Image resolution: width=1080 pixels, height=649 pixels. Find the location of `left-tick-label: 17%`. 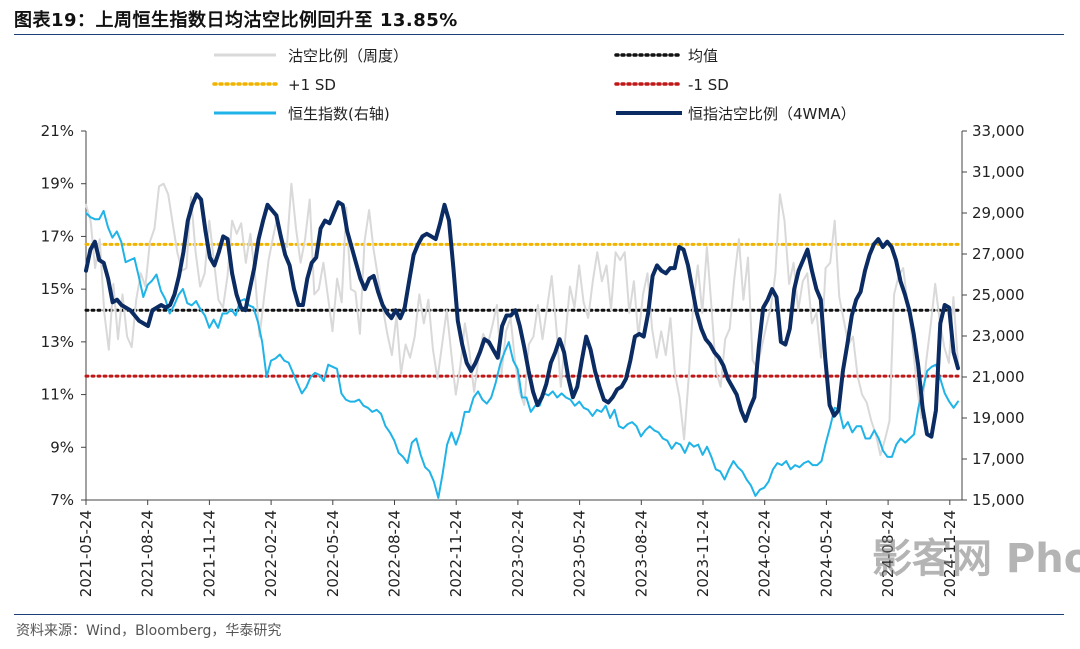

left-tick-label: 17% is located at coordinates (57, 236).